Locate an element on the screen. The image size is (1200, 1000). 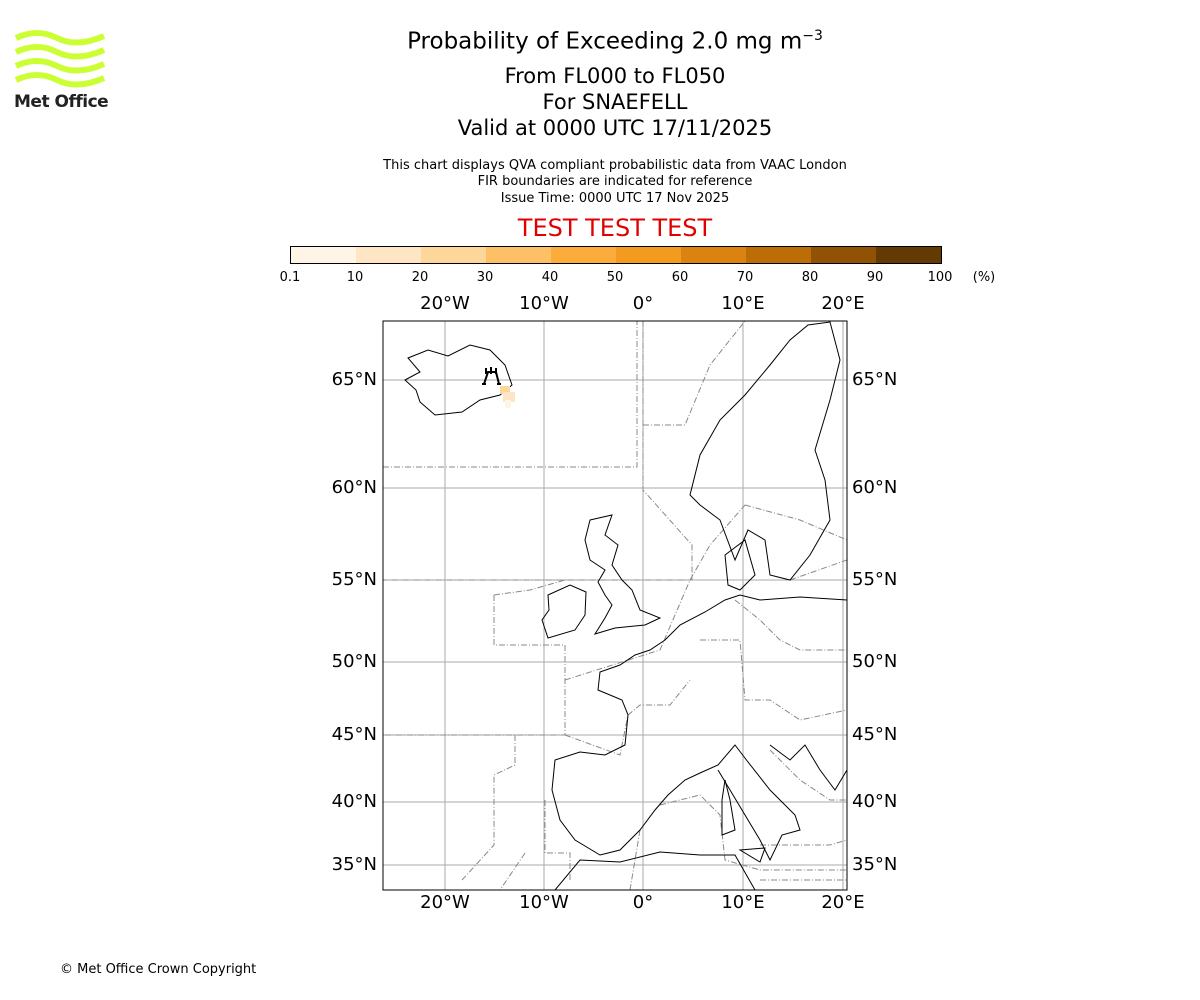
test-banner: TEST TEST TEST is located at coordinates (615, 228).